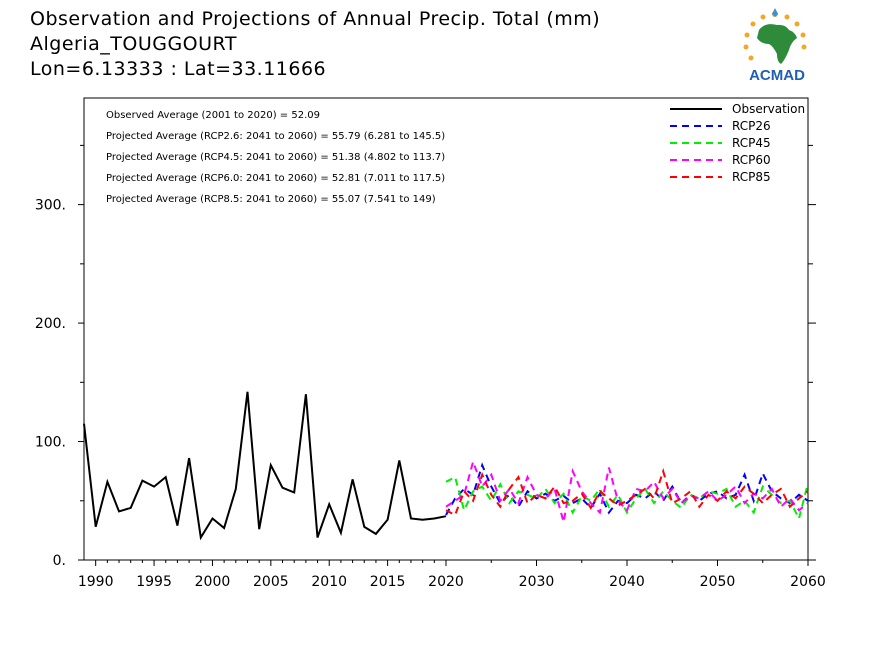 The height and width of the screenshot is (659, 879). What do you see at coordinates (627, 582) in the screenshot?
I see `x-tick-label: 2040` at bounding box center [627, 582].